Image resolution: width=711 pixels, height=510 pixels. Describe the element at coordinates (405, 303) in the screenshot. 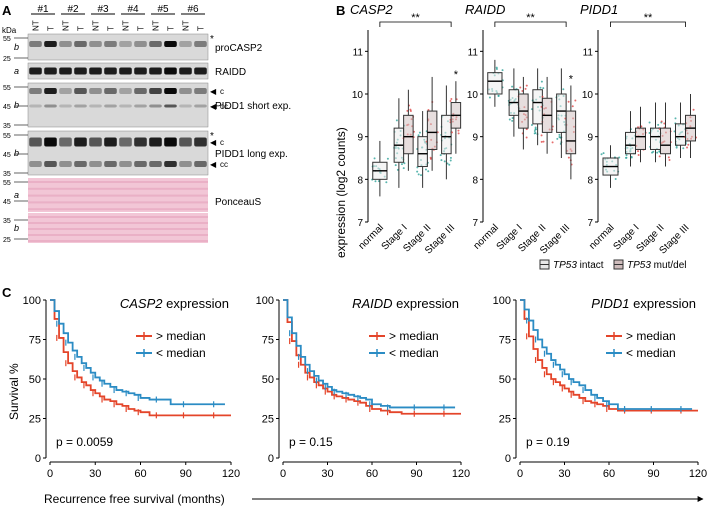

I see `km-chart-title: RAIDD expression` at that location.